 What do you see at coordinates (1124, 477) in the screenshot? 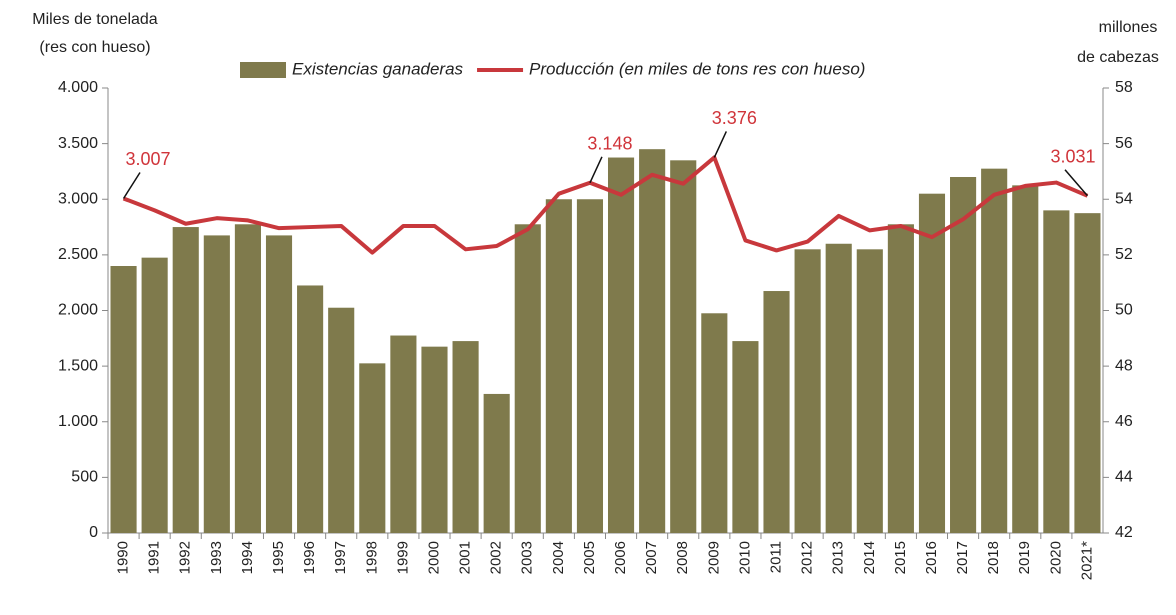
I see `y2-tick-label: 44` at bounding box center [1124, 477].